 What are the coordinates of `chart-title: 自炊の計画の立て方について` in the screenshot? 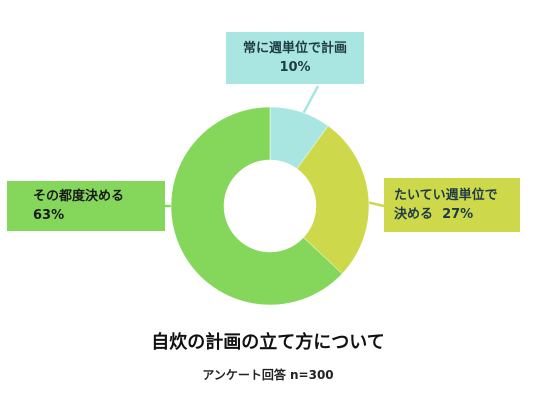 It's located at (268, 342).